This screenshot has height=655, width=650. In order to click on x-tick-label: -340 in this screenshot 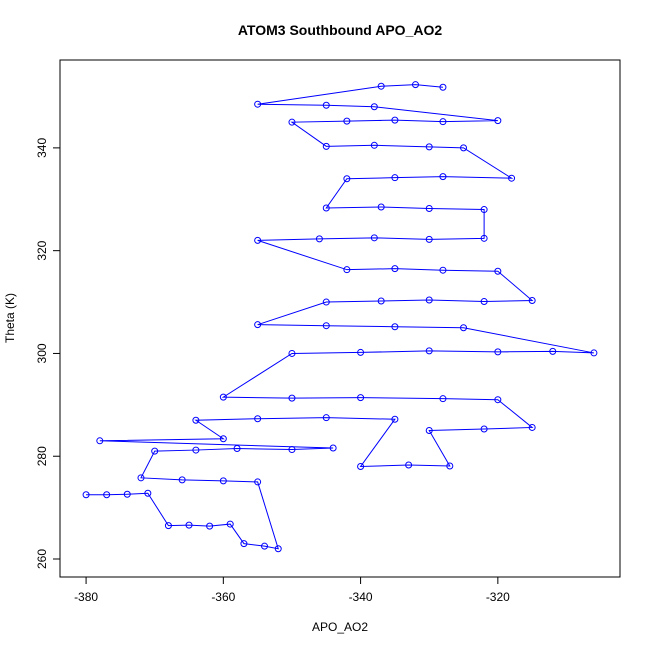, I will do `click(361, 597)`.